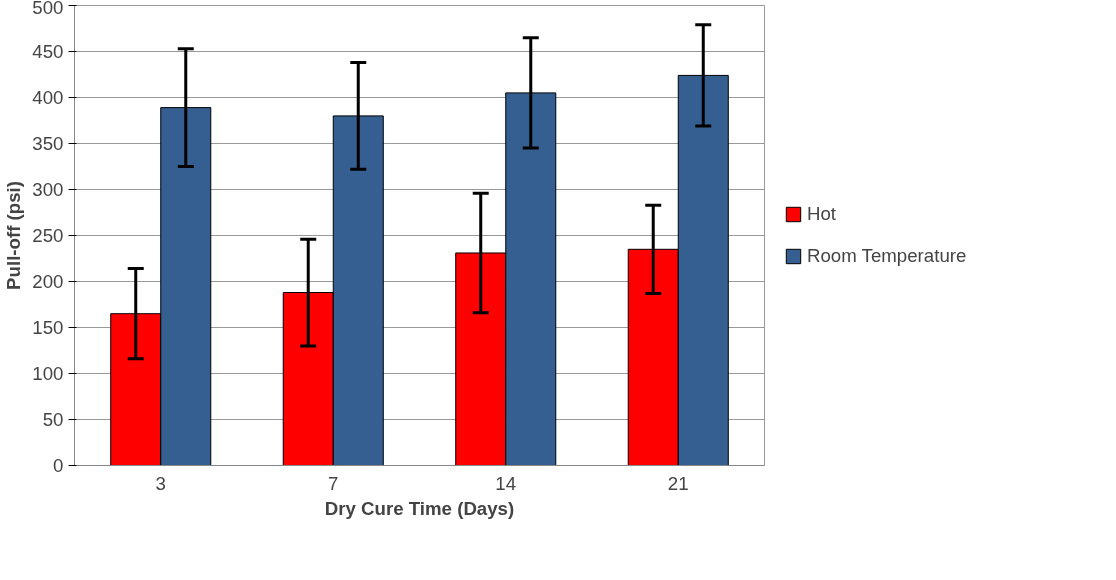 Image resolution: width=1116 pixels, height=580 pixels. What do you see at coordinates (58, 465) in the screenshot?
I see `y-tick-label: 0` at bounding box center [58, 465].